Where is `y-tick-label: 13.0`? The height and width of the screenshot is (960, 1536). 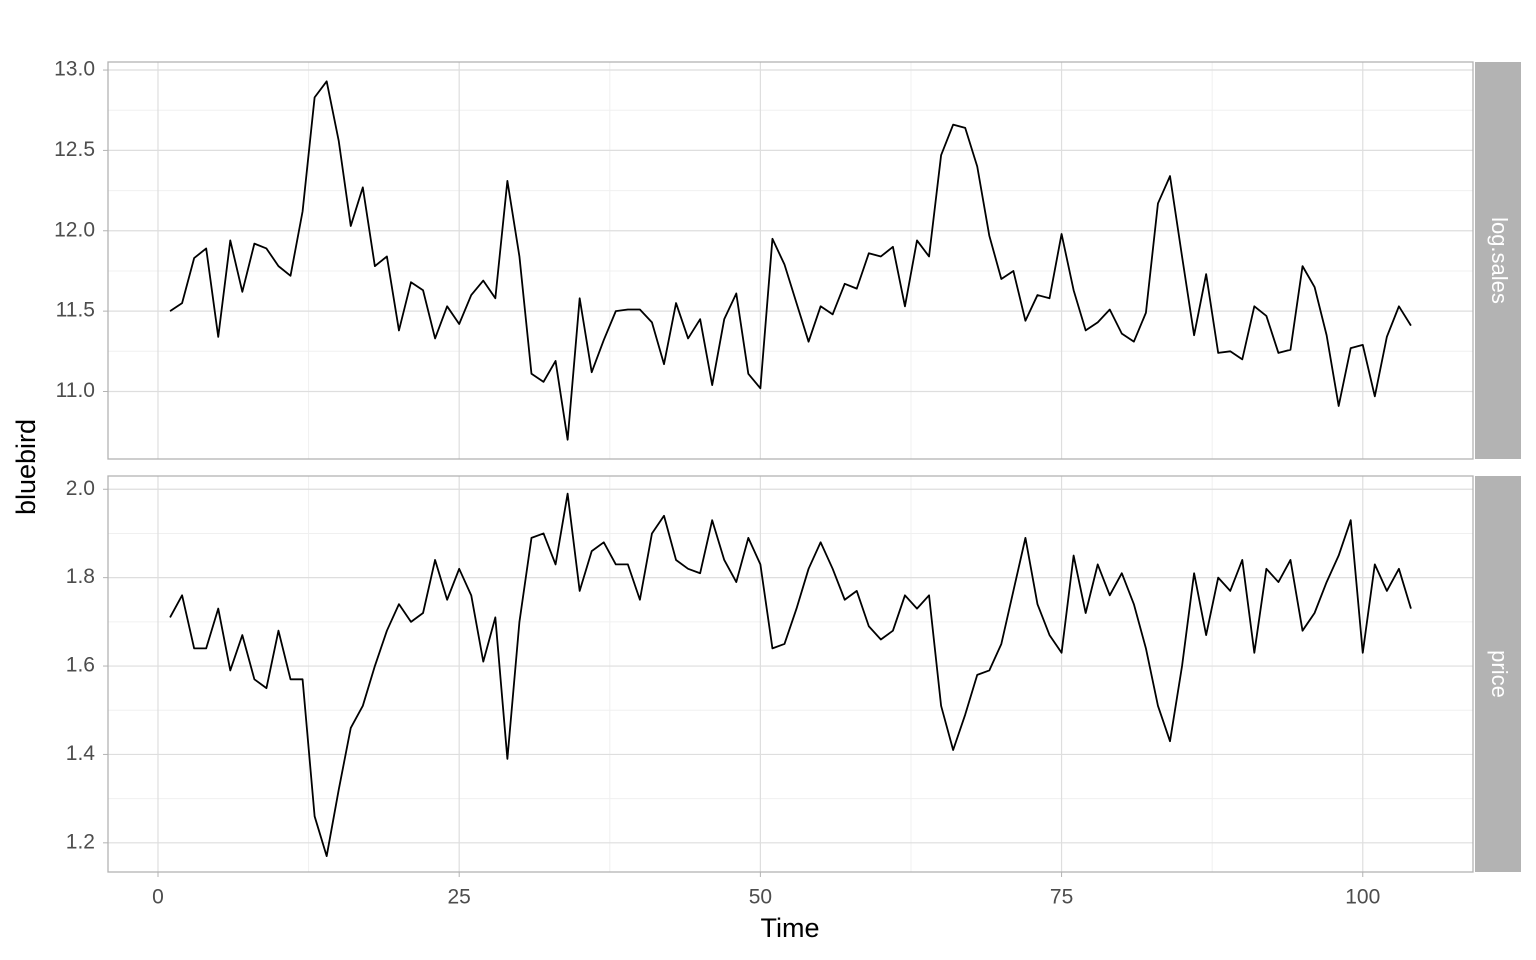 y-tick-label: 13.0 is located at coordinates (74, 69).